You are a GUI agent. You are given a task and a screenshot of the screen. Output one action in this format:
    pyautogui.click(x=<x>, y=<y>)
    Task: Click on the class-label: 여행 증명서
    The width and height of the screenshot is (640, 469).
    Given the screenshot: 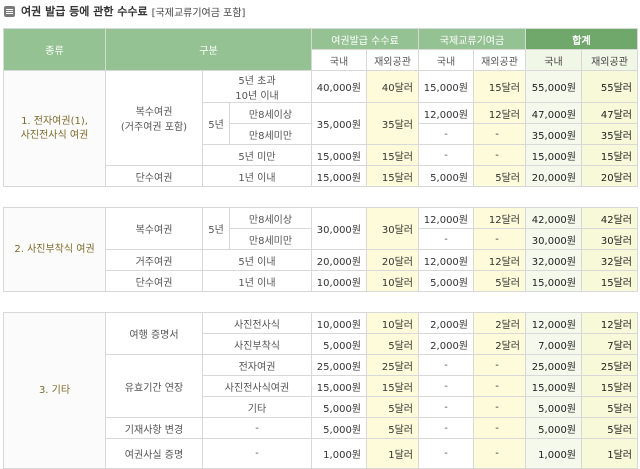 What is the action you would take?
    pyautogui.click(x=154, y=333)
    